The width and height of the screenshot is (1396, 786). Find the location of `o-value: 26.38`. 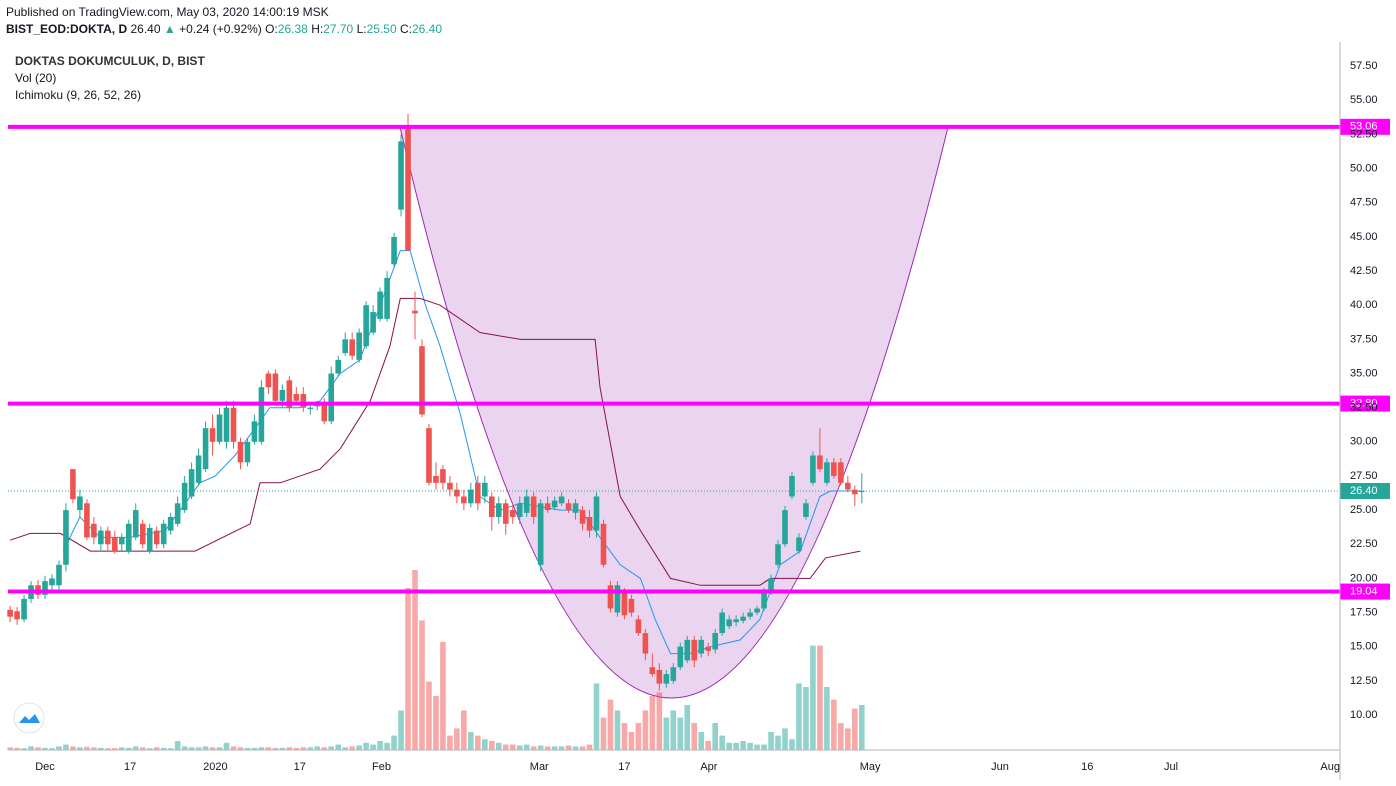

o-value: 26.38 is located at coordinates (292, 29).